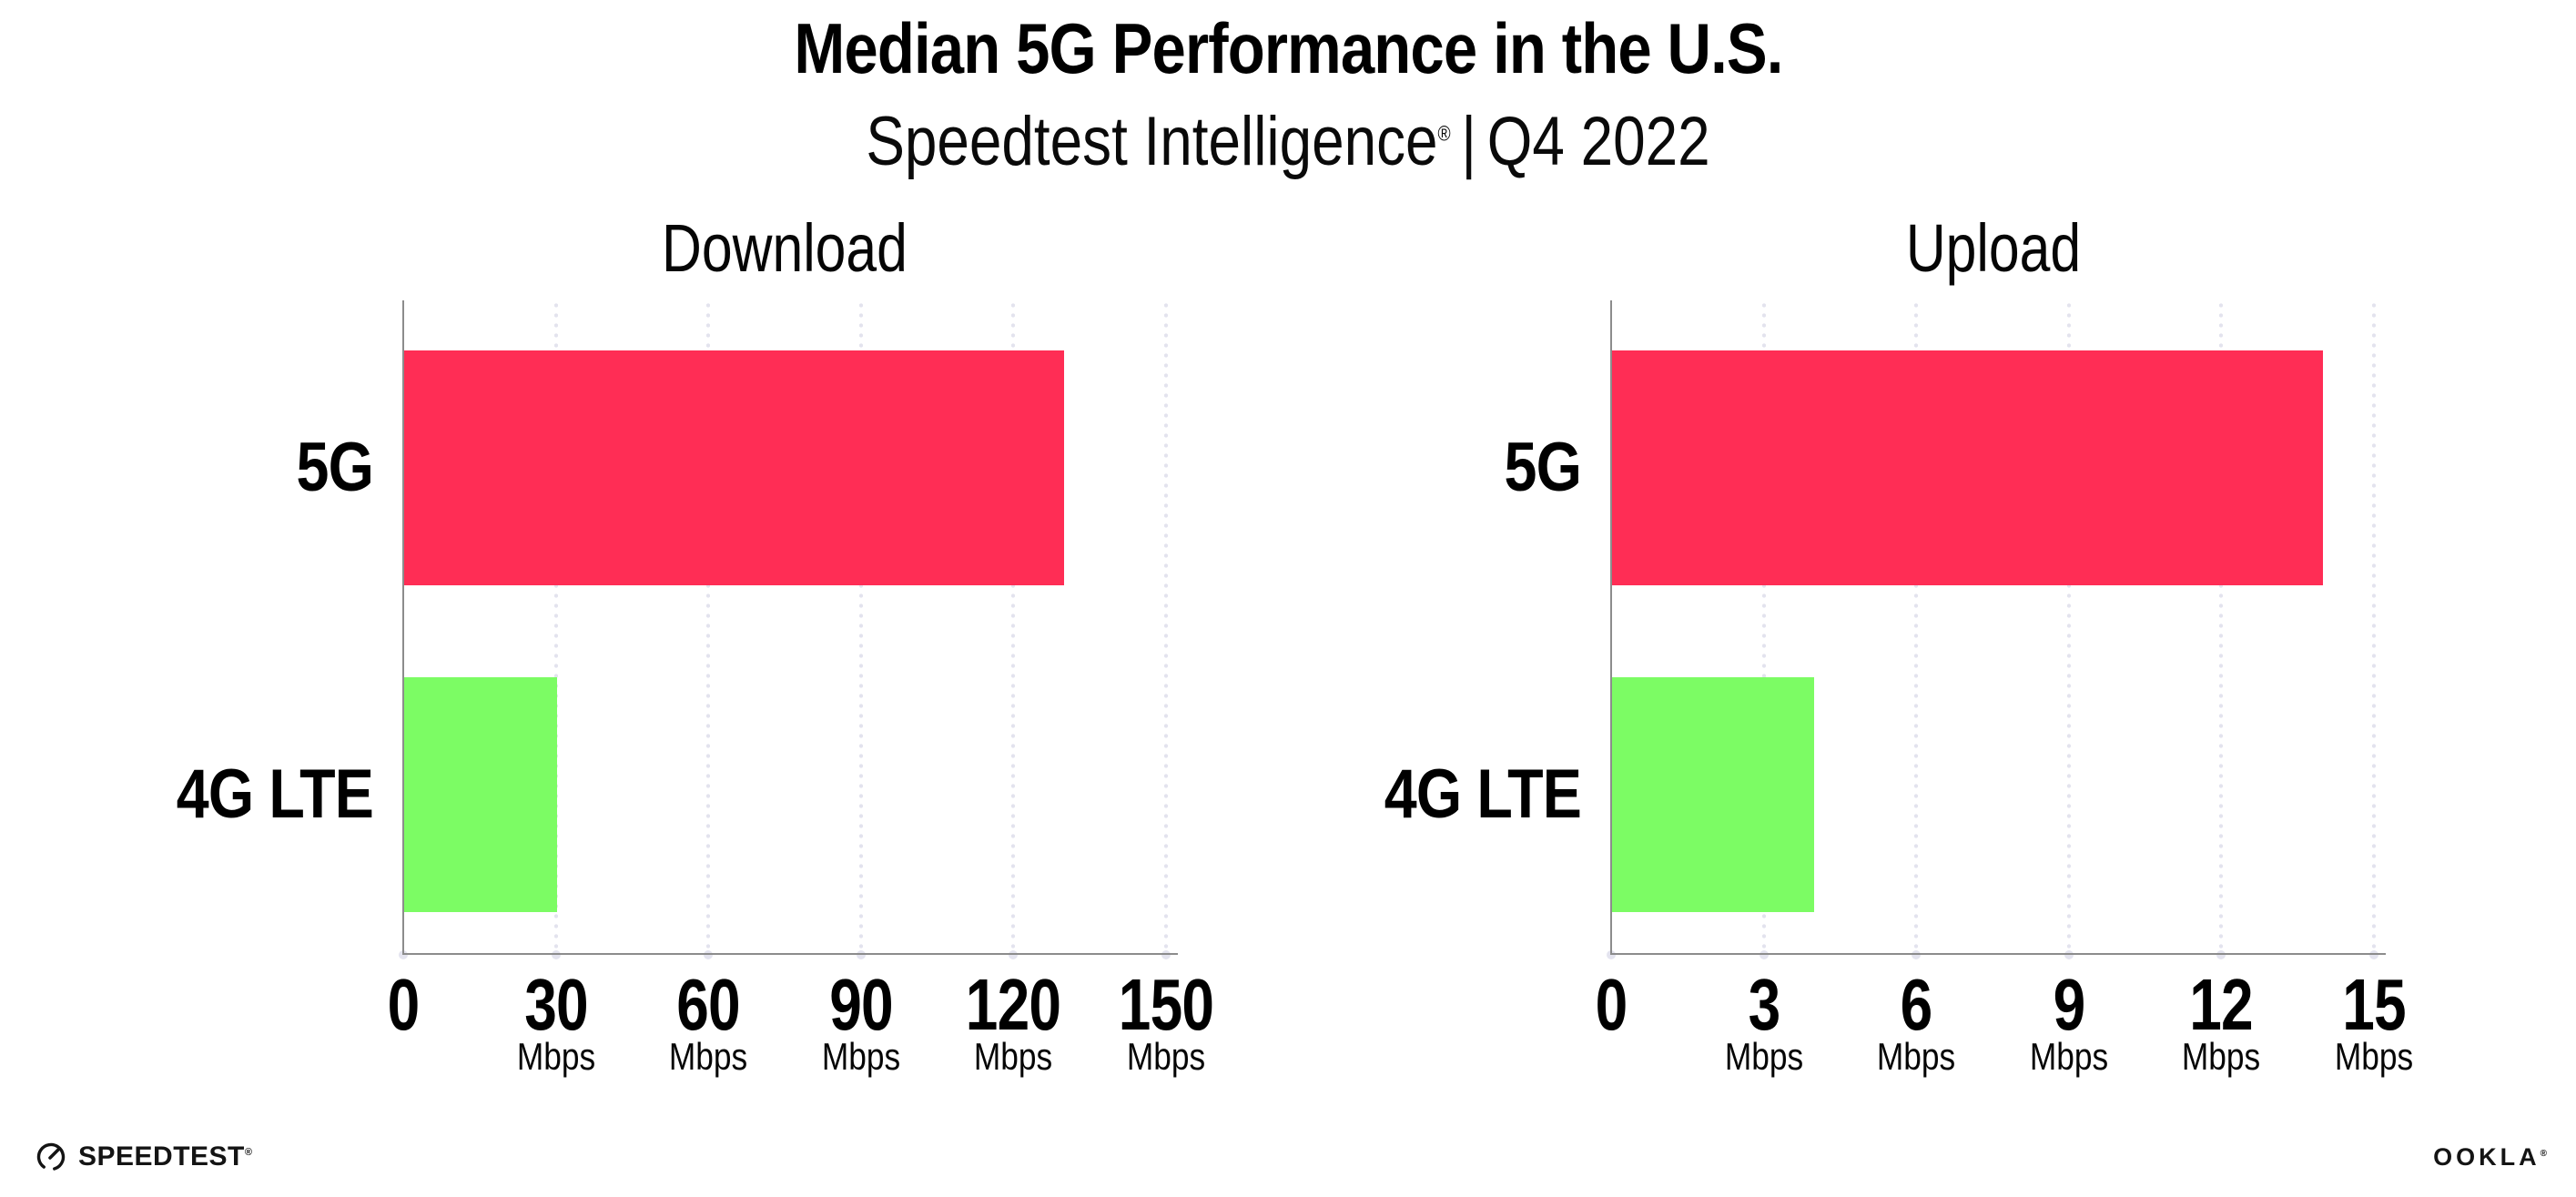 The image size is (2576, 1197). Describe the element at coordinates (1165, 1005) in the screenshot. I see `x-tick-label-150: 150` at that location.